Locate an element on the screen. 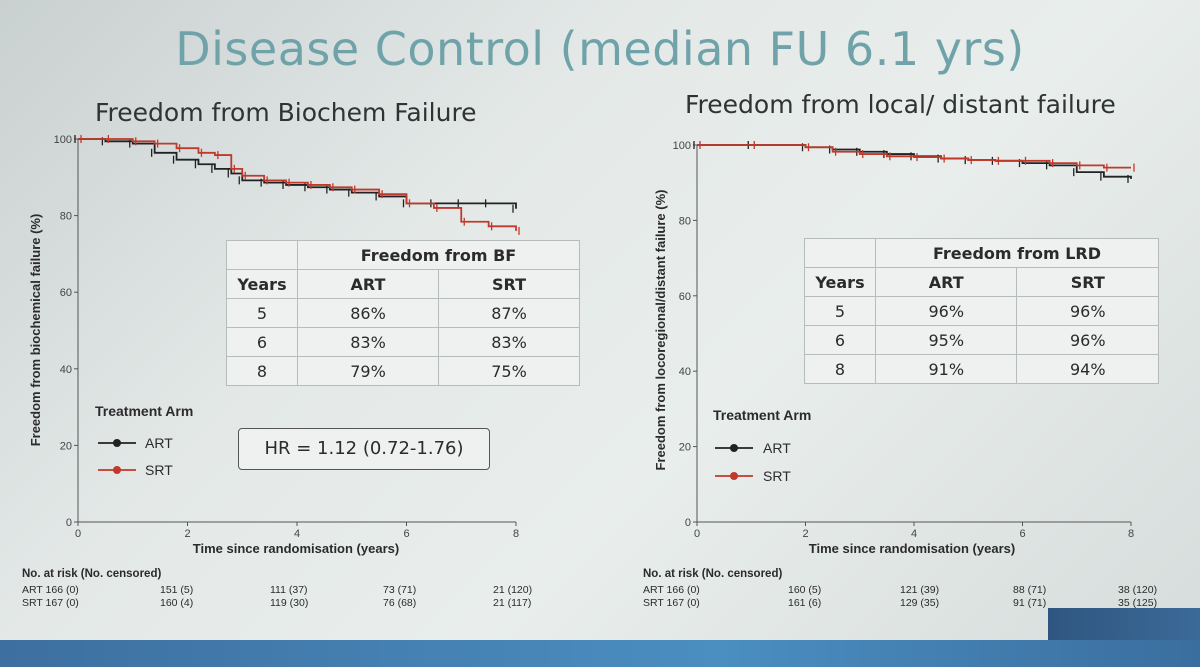 Image resolution: width=1200 pixels, height=667 pixels. left-x-tick-label: 4 is located at coordinates (297, 534).